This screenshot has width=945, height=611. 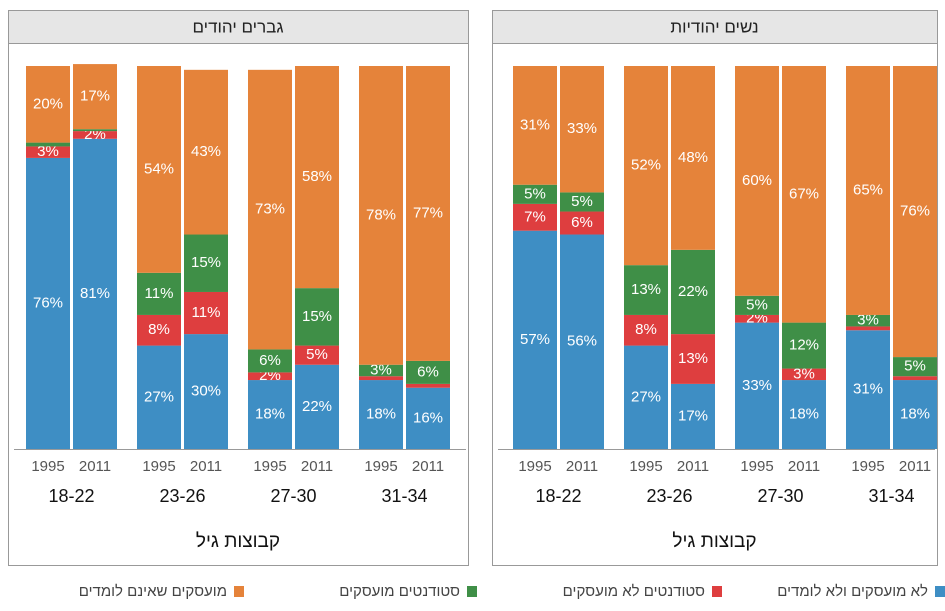 What do you see at coordinates (646, 329) in the screenshot?
I see `data-label: 8%` at bounding box center [646, 329].